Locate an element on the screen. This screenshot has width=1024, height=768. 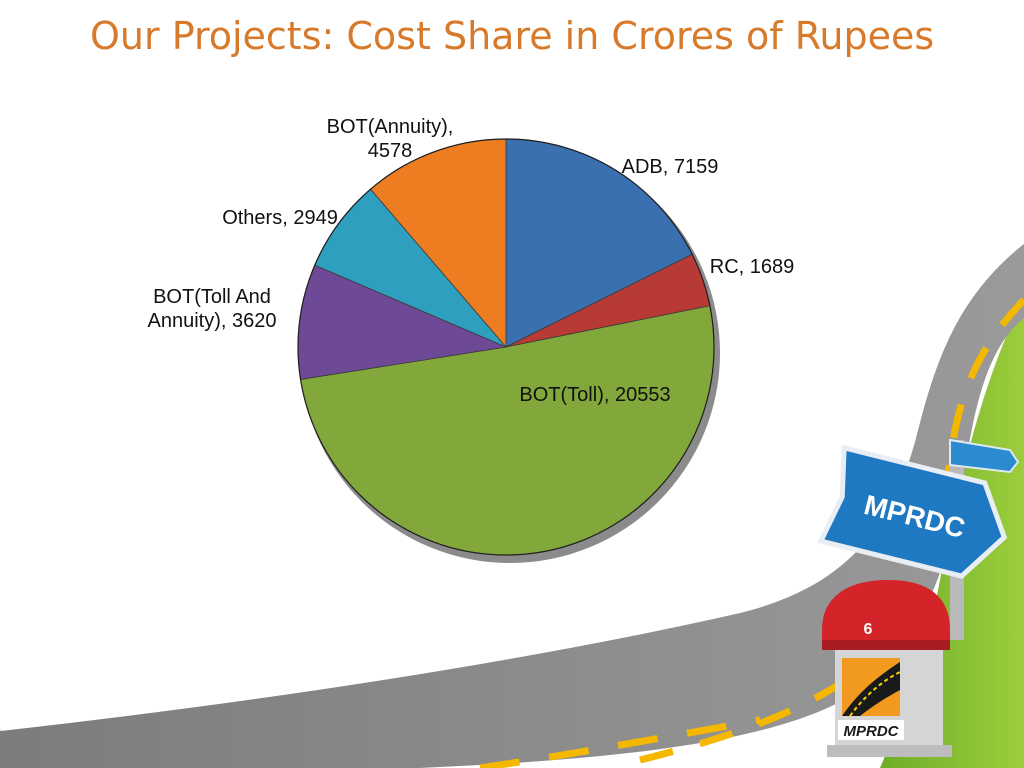
small-sign-board is located at coordinates (984, 456).